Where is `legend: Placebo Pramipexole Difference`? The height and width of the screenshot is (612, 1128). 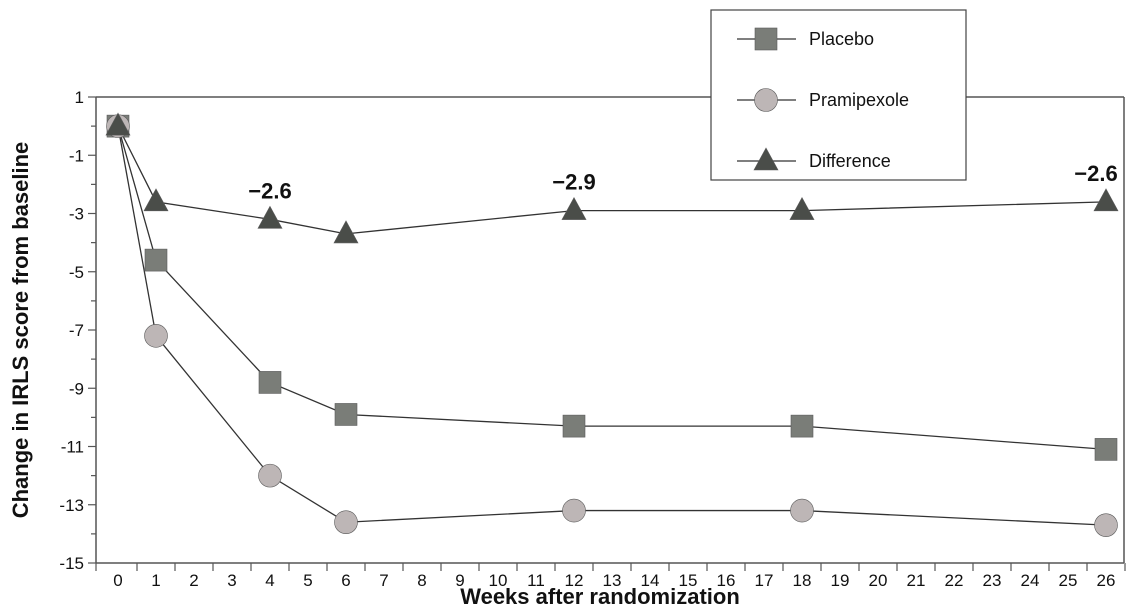
legend: Placebo Pramipexole Difference is located at coordinates (838, 95).